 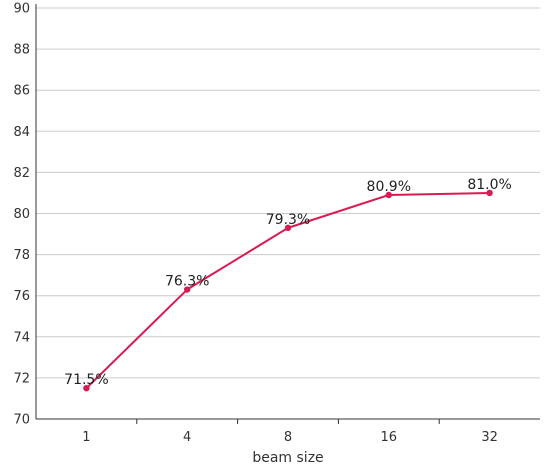 I want to click on y-tick-label: 72, so click(x=21, y=378).